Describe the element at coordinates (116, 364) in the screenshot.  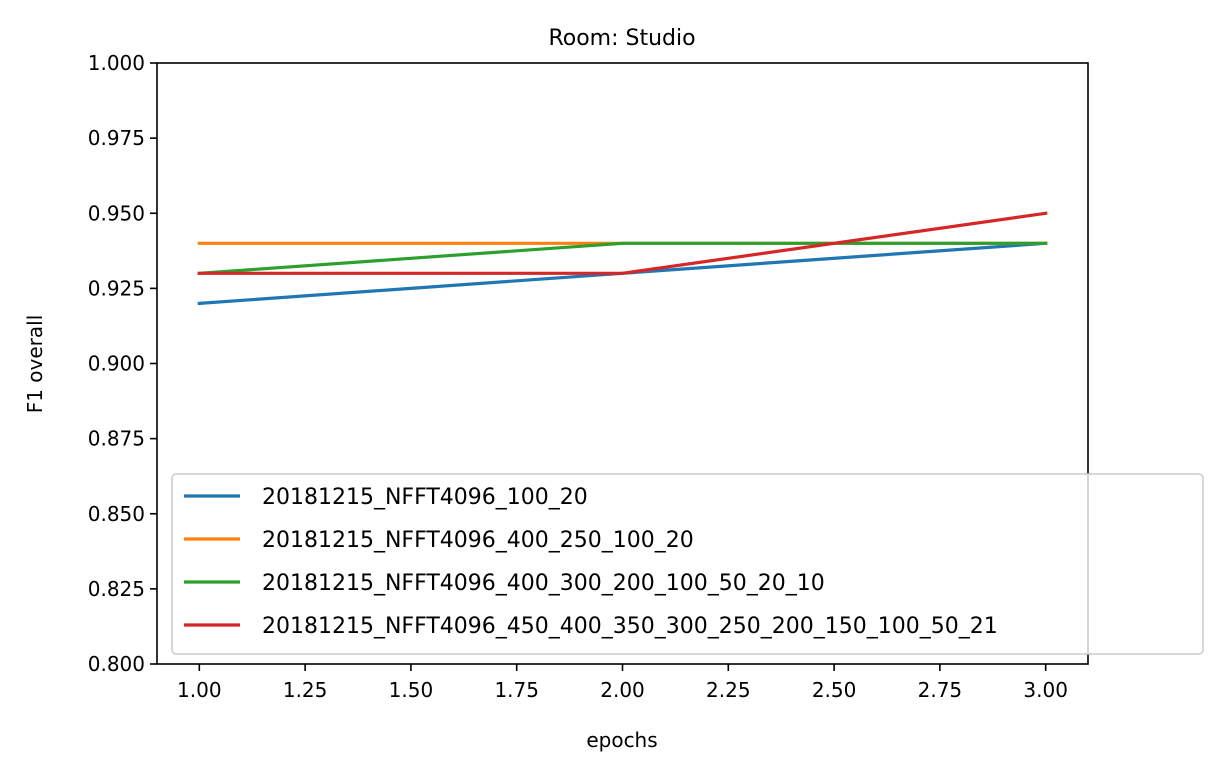
I see `y-tick-label: 0.900` at that location.